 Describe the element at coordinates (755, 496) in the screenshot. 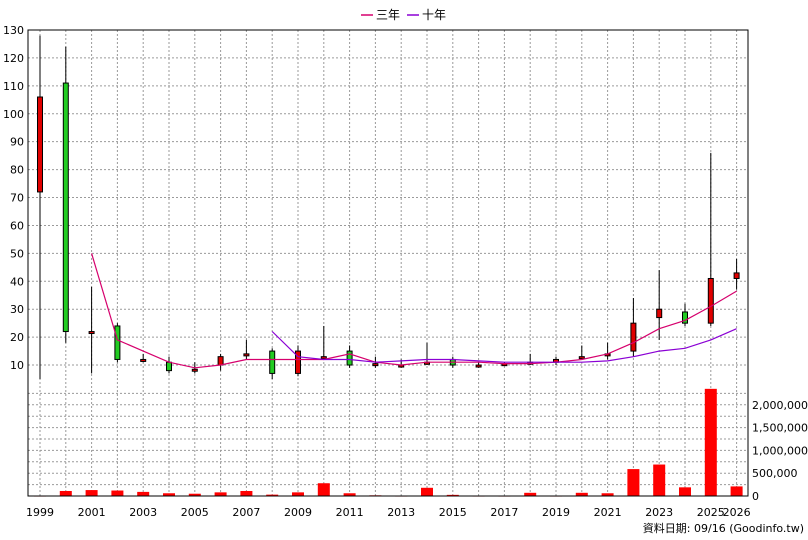

I see `volume-tick-label: 0` at that location.